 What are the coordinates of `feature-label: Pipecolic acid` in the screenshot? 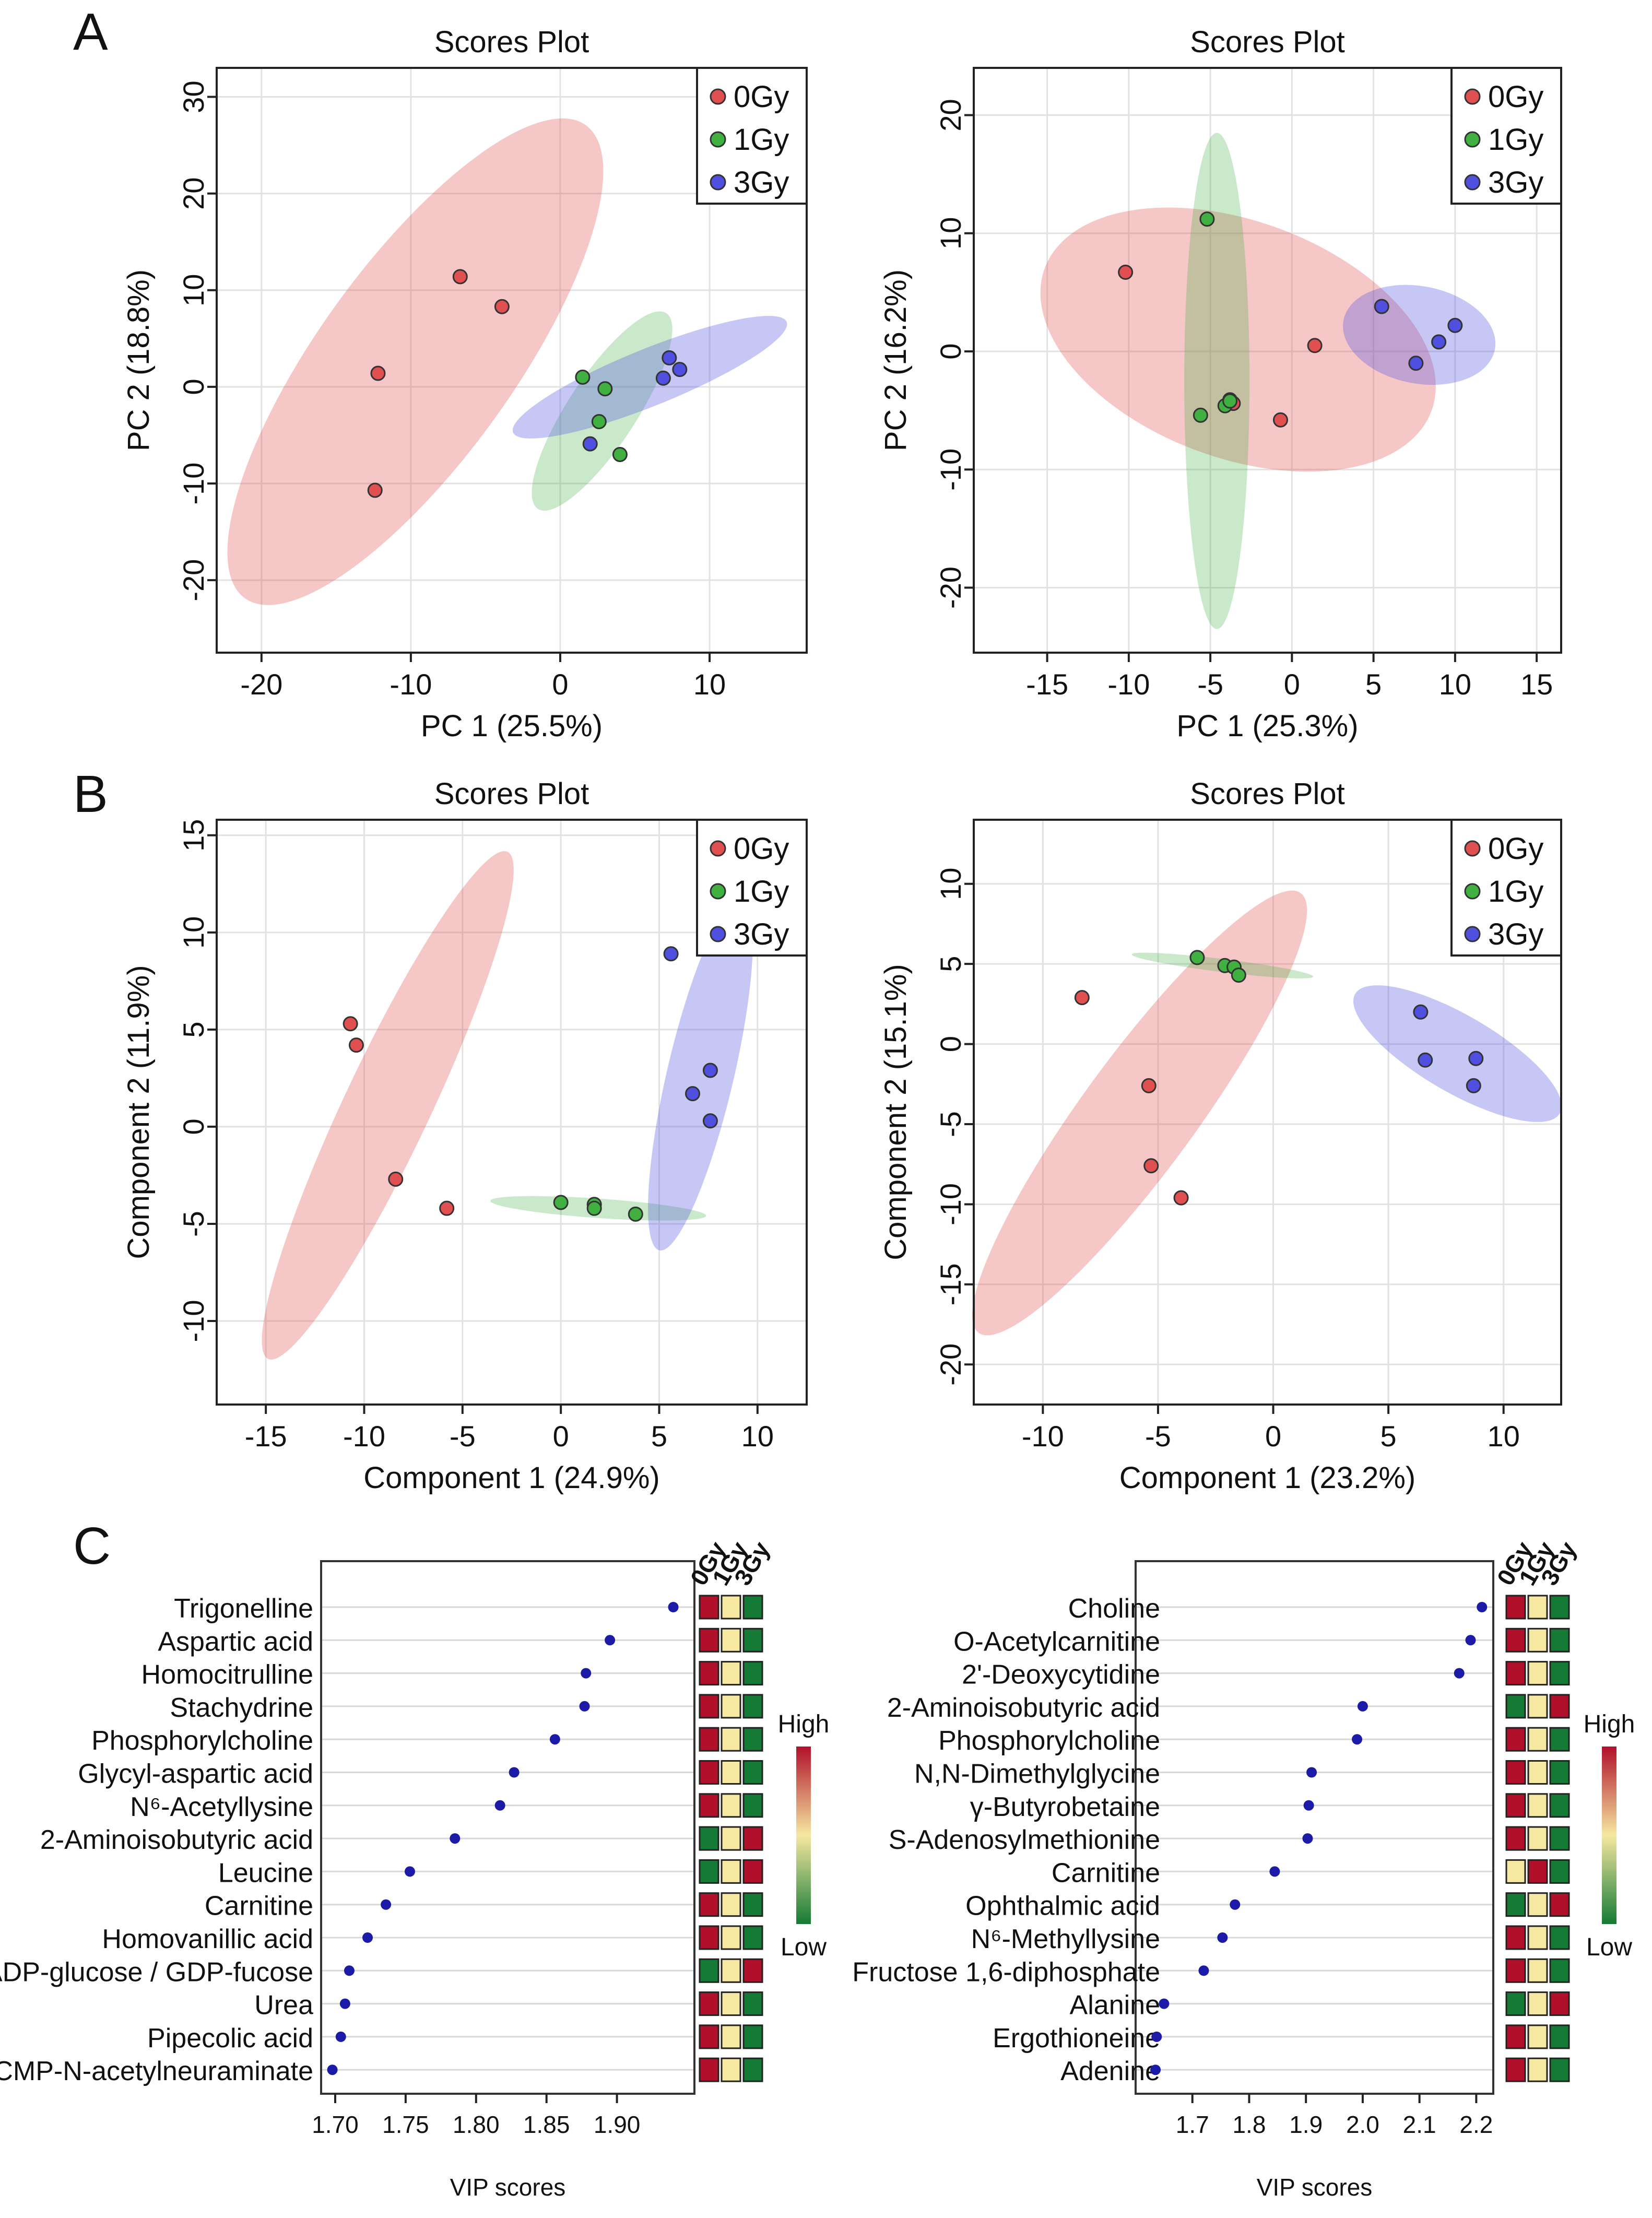 It's located at (230, 2038).